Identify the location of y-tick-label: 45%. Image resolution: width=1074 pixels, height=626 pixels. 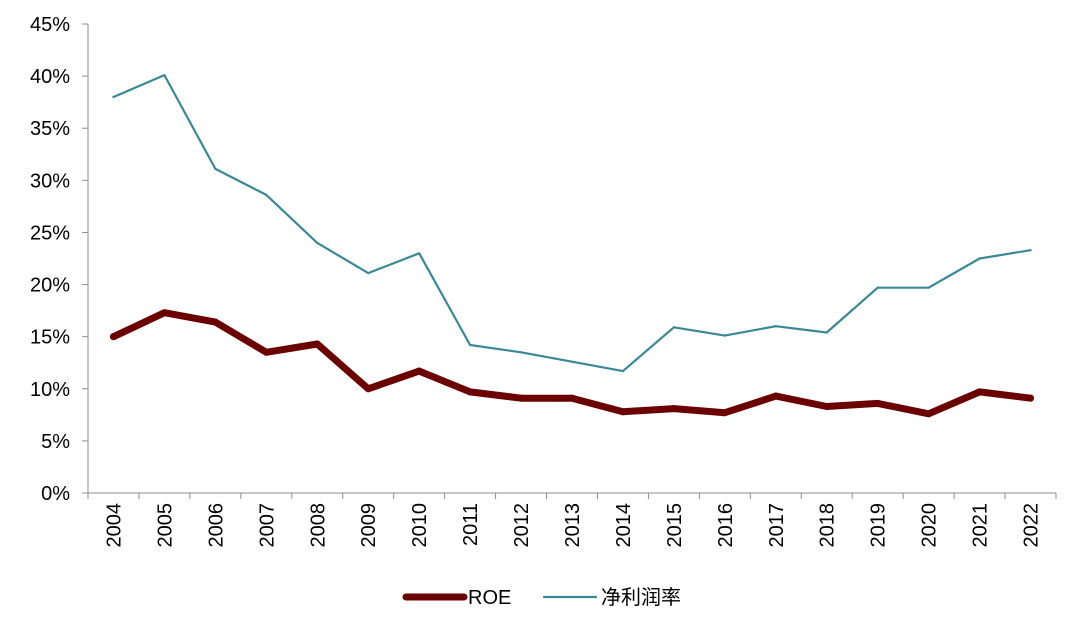
(50, 25).